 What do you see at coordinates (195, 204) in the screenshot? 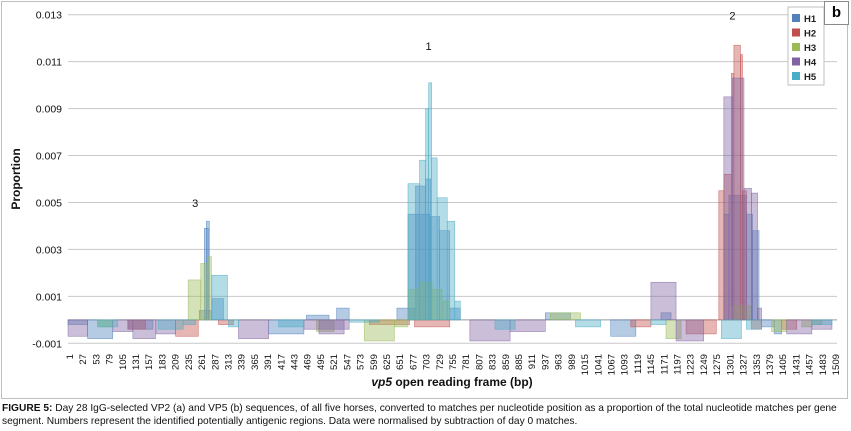
I see `region-annotation: 3` at bounding box center [195, 204].